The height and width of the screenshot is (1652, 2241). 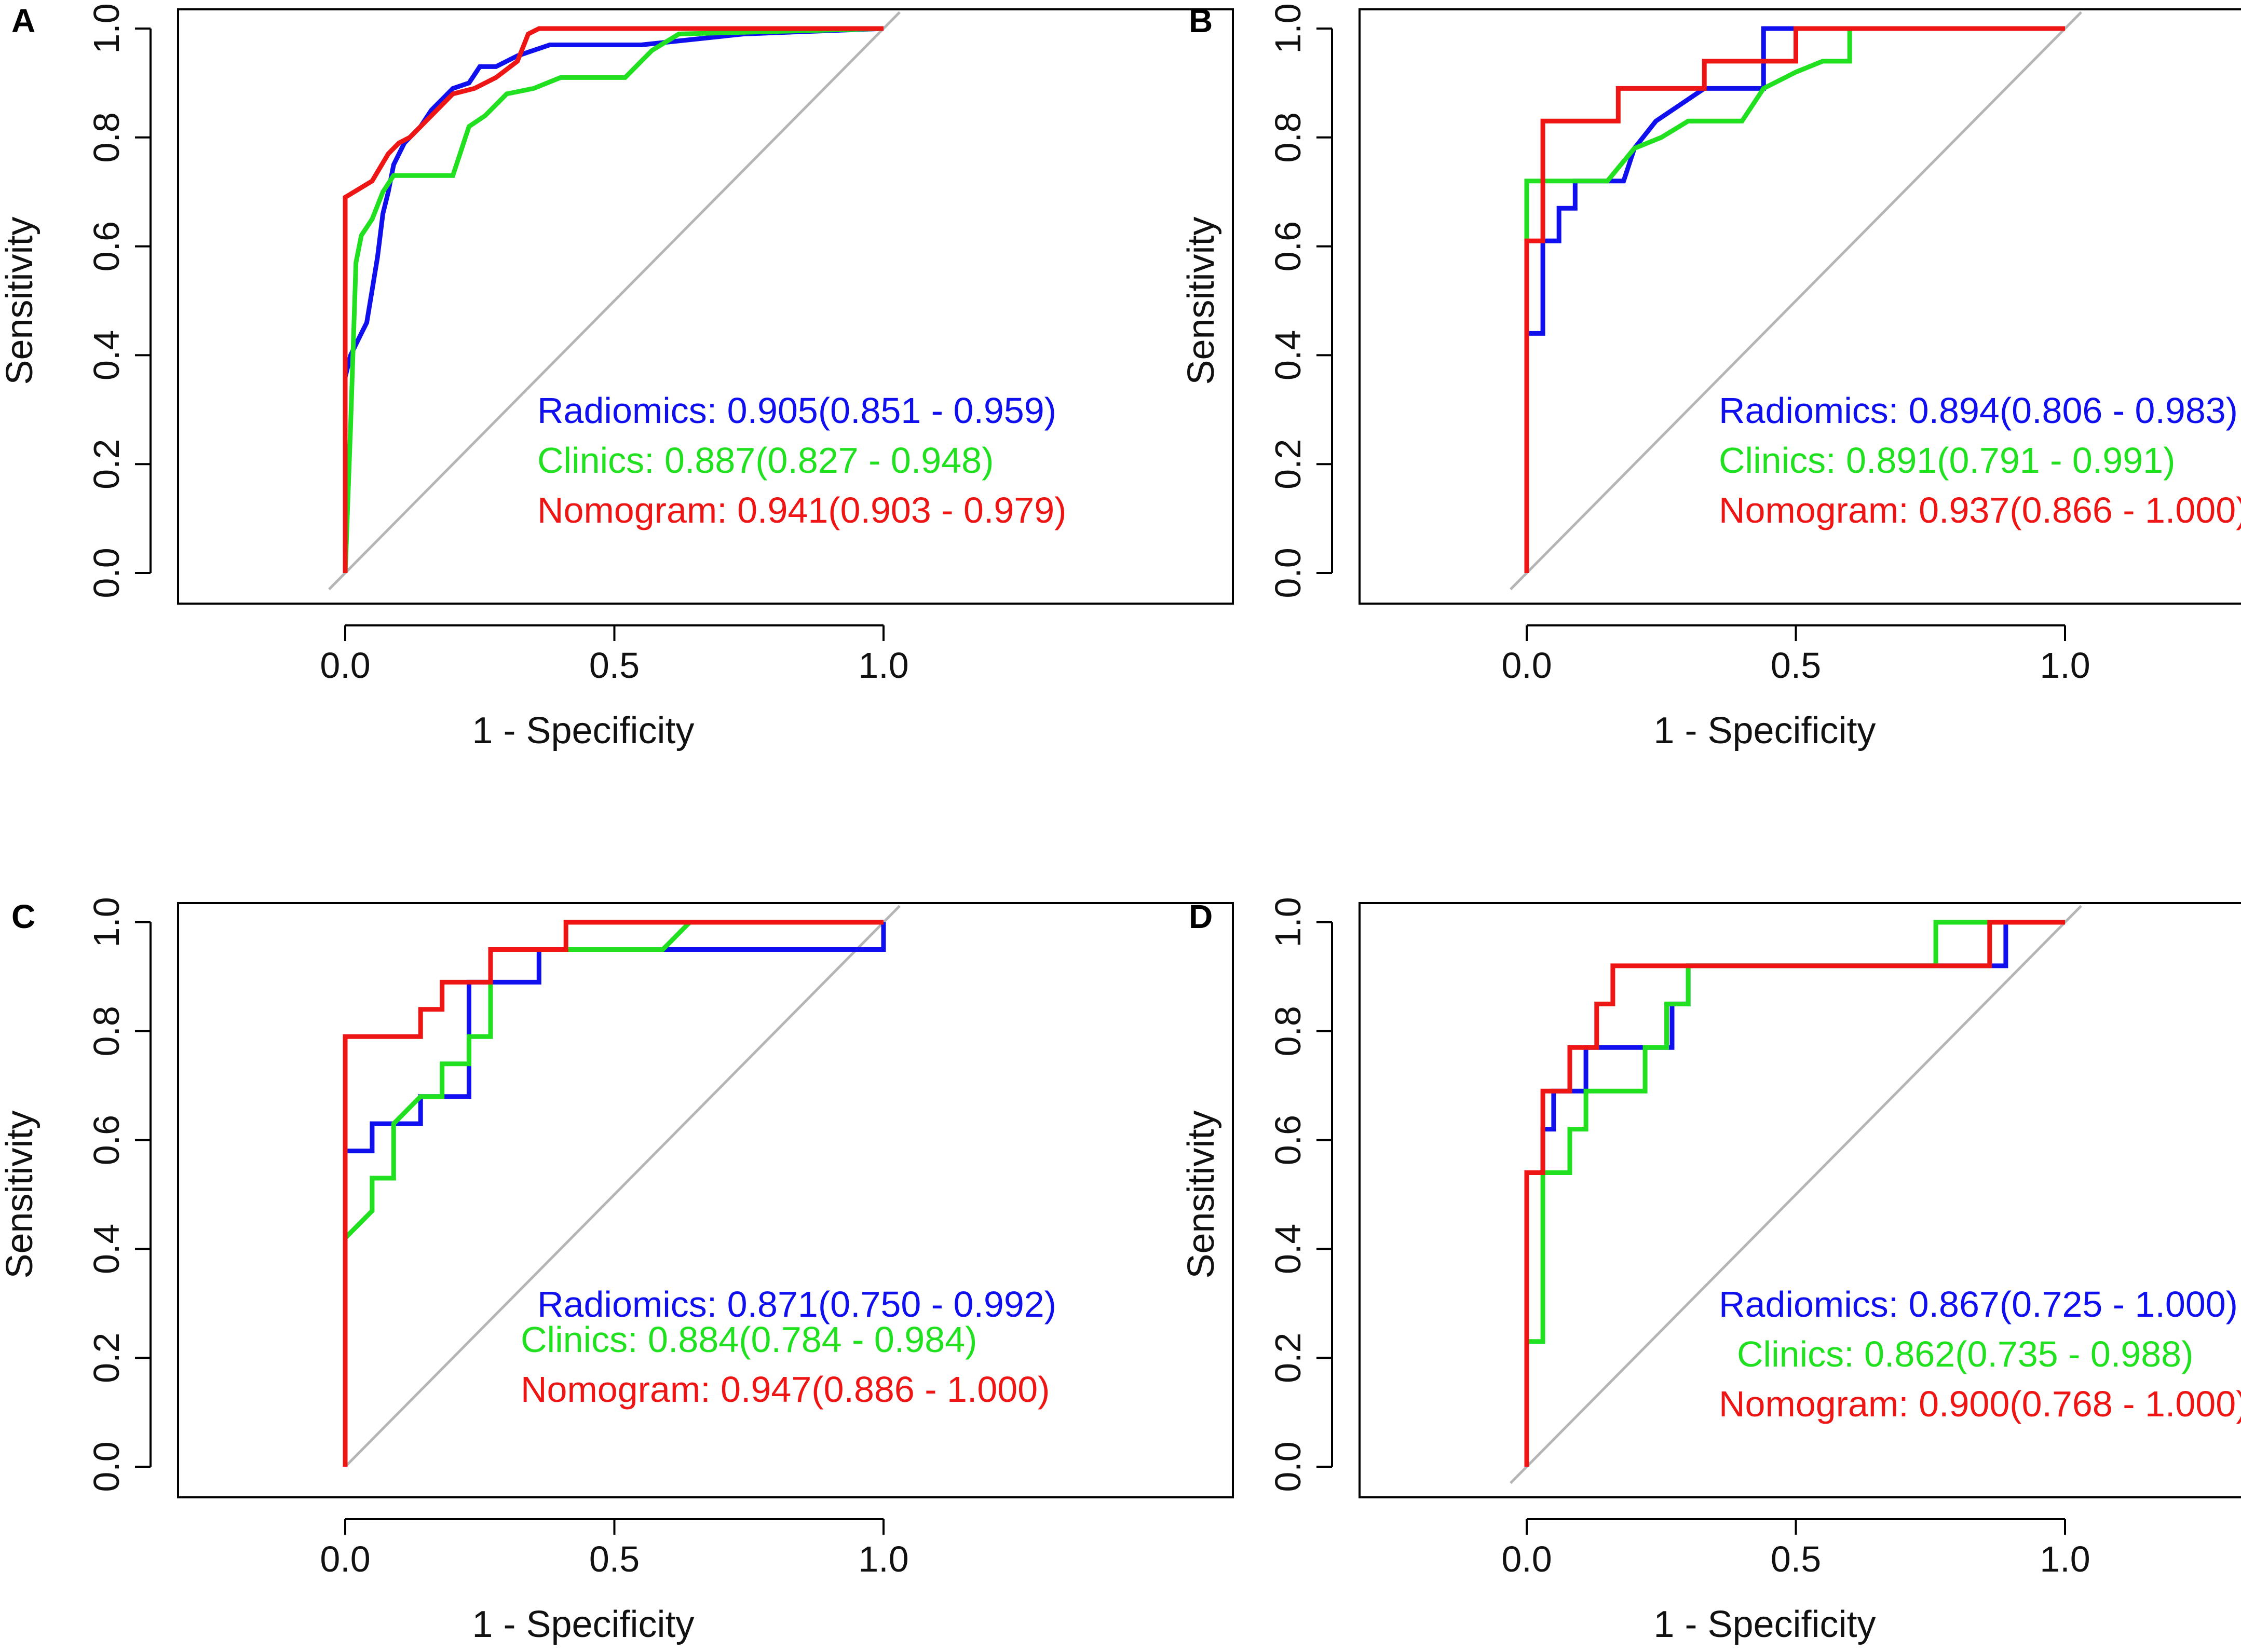 I want to click on legend-nomogram: Nomogram: 0.941(0.903 - 0.979), so click(x=801, y=510).